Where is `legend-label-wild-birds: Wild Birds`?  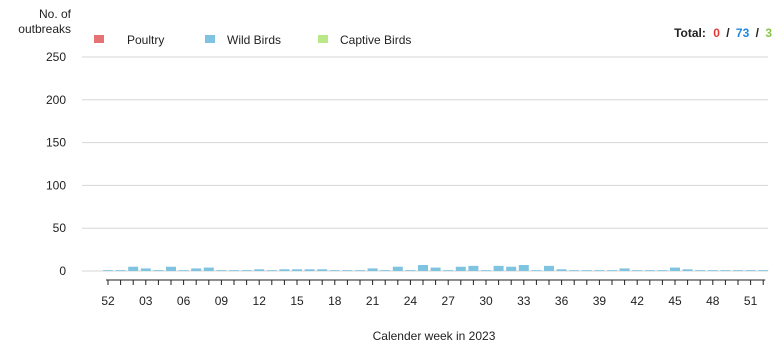
legend-label-wild-birds: Wild Birds is located at coordinates (254, 40).